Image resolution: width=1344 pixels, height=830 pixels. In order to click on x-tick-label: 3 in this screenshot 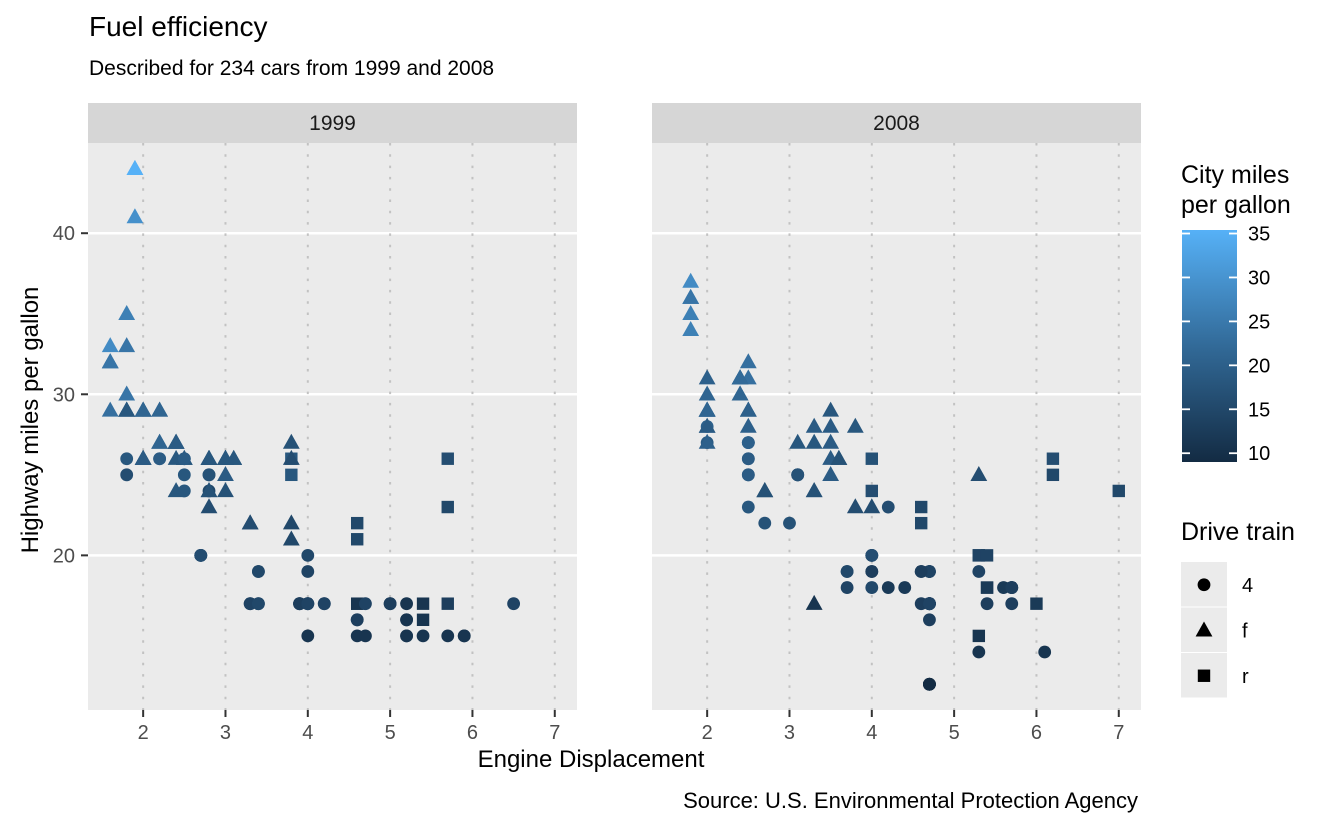, I will do `click(225, 733)`.